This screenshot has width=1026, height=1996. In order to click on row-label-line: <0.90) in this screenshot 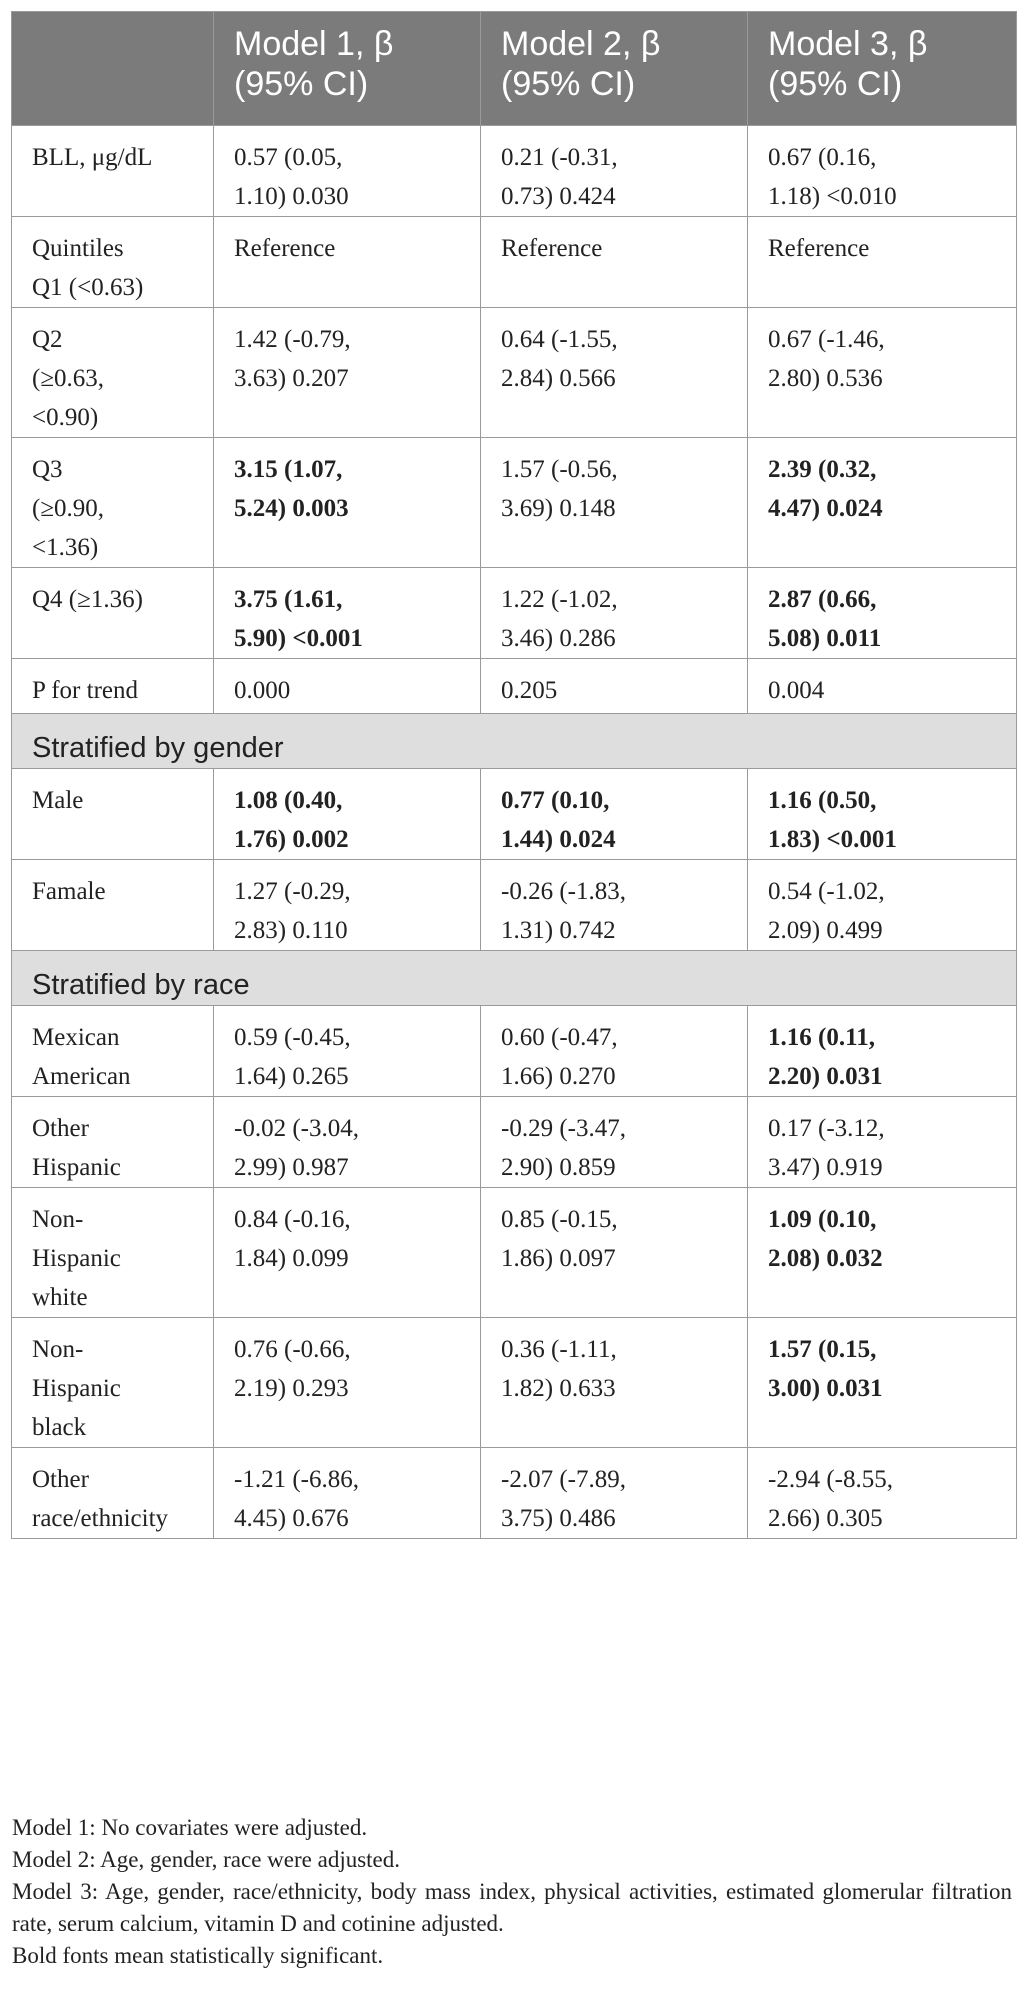, I will do `click(65, 417)`.